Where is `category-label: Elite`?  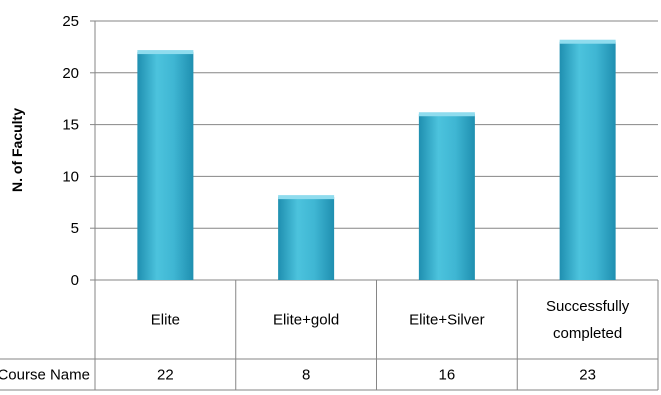 category-label: Elite is located at coordinates (165, 320).